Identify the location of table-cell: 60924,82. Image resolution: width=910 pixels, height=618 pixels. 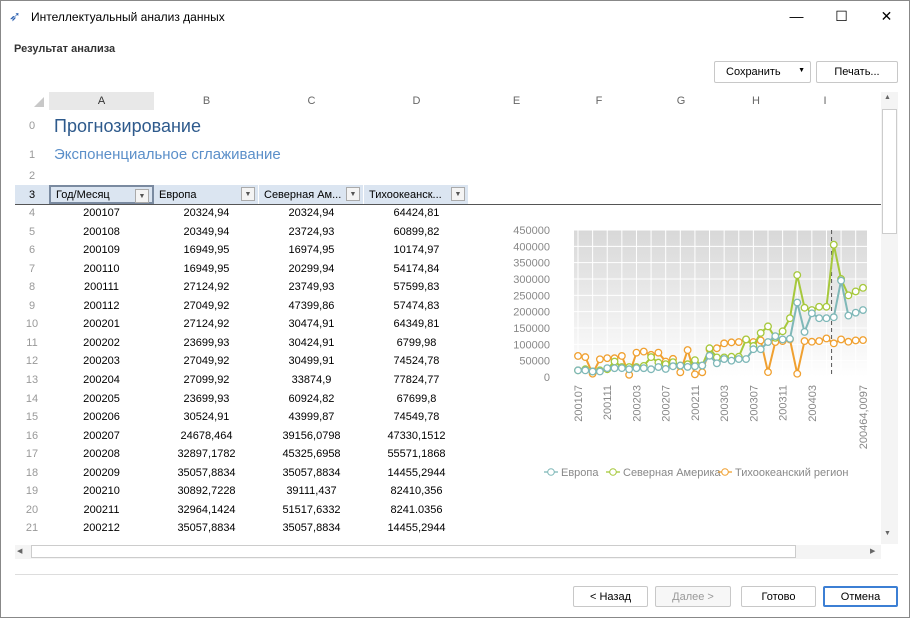
(311, 398).